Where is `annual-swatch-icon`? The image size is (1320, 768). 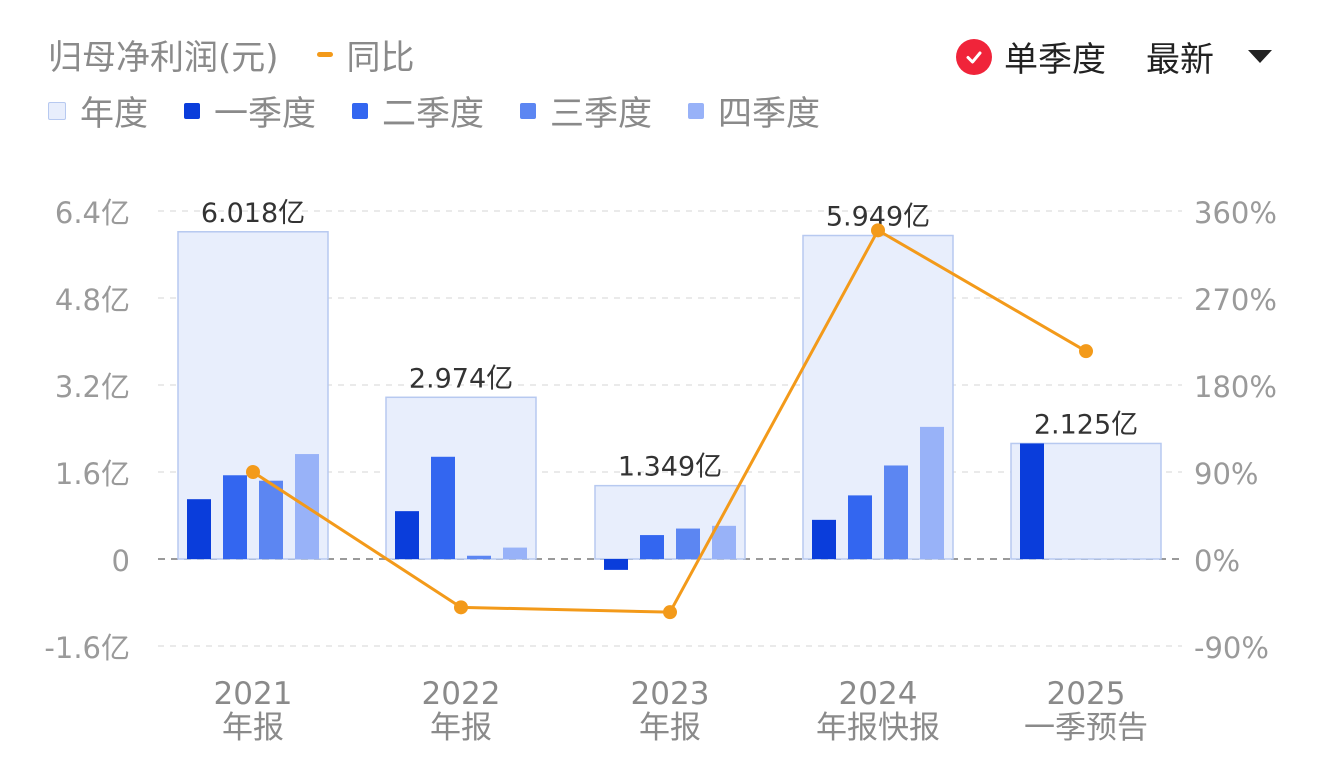
annual-swatch-icon is located at coordinates (57, 110).